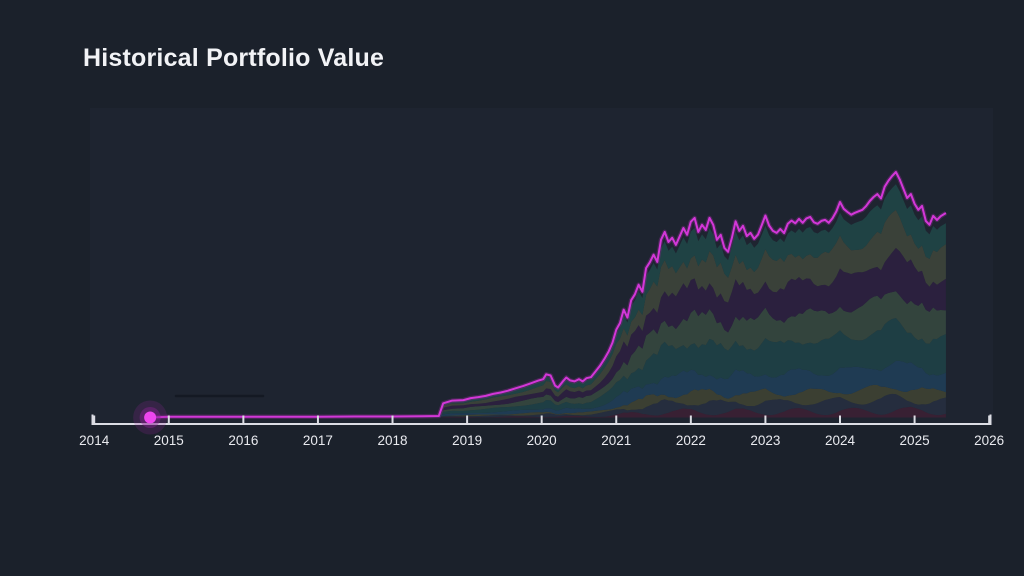 The image size is (1024, 576). I want to click on timeline-start-marker, so click(150, 417).